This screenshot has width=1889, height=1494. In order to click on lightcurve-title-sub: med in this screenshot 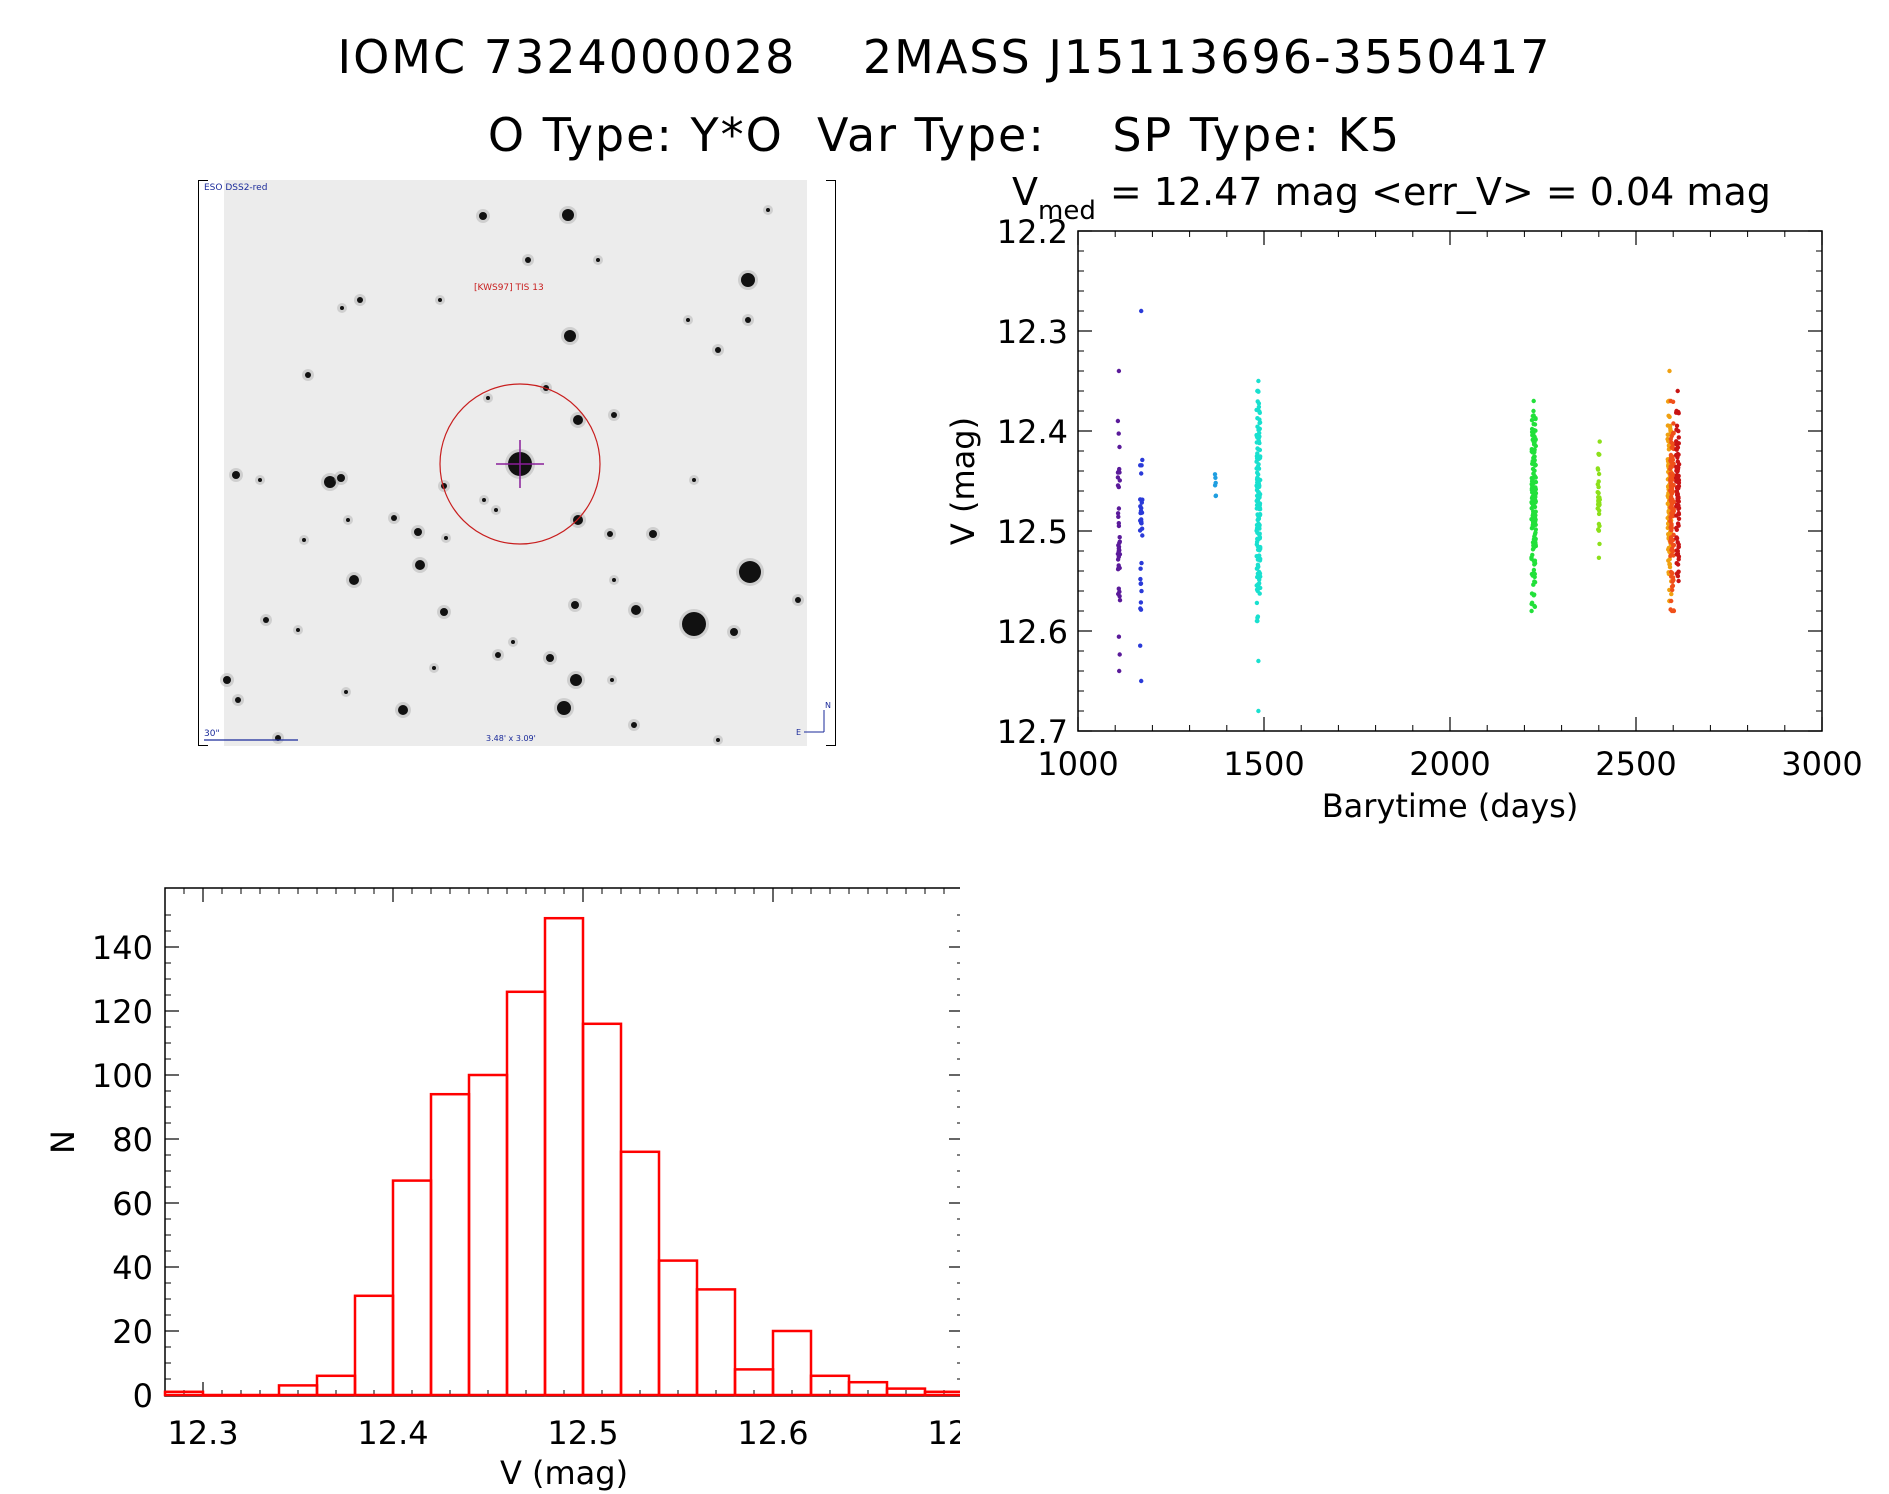, I will do `click(1067, 211)`.